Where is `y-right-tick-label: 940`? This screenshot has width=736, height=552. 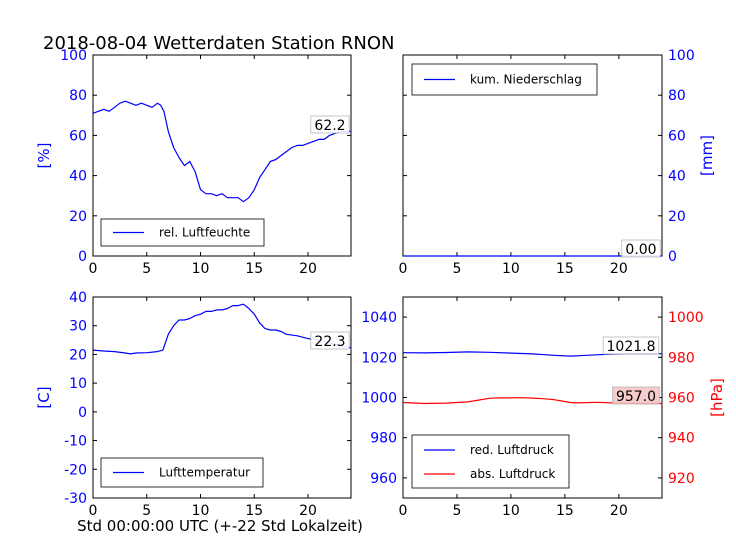 y-right-tick-label: 940 is located at coordinates (681, 439).